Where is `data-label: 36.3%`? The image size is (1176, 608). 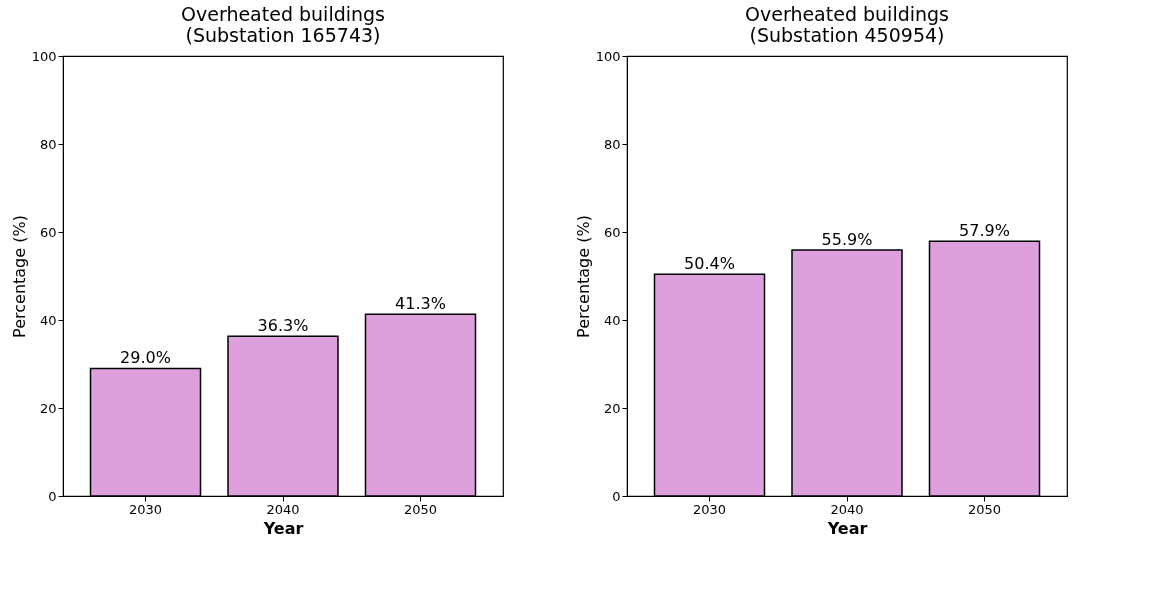 data-label: 36.3% is located at coordinates (283, 326).